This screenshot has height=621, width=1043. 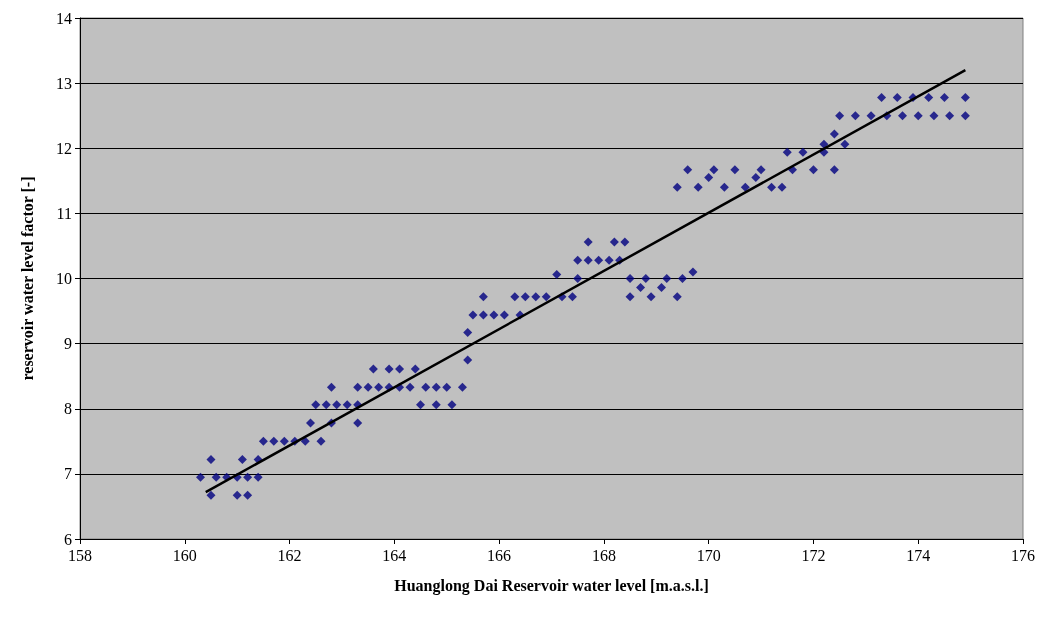 What do you see at coordinates (1023, 555) in the screenshot?
I see `x-tick-label: 176` at bounding box center [1023, 555].